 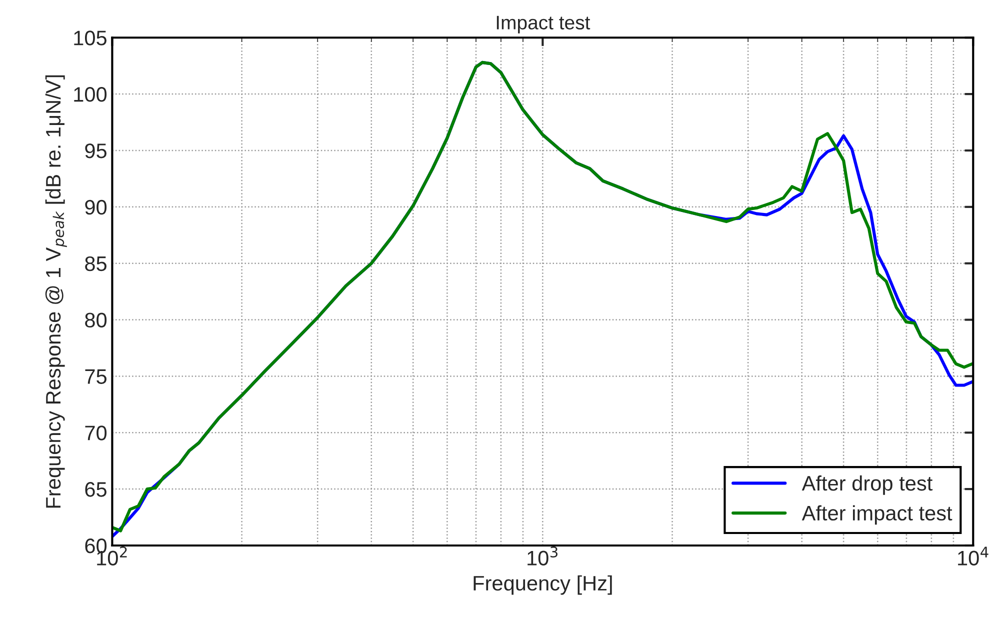 What do you see at coordinates (96, 320) in the screenshot?
I see `y-tick-label: 80` at bounding box center [96, 320].